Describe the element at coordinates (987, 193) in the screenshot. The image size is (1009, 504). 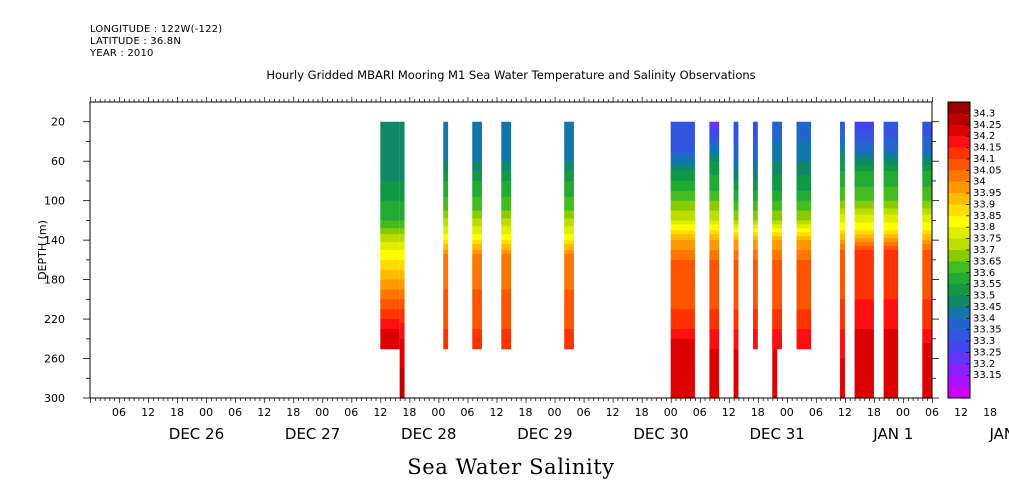
I see `colorbar-label: 33.95` at that location.